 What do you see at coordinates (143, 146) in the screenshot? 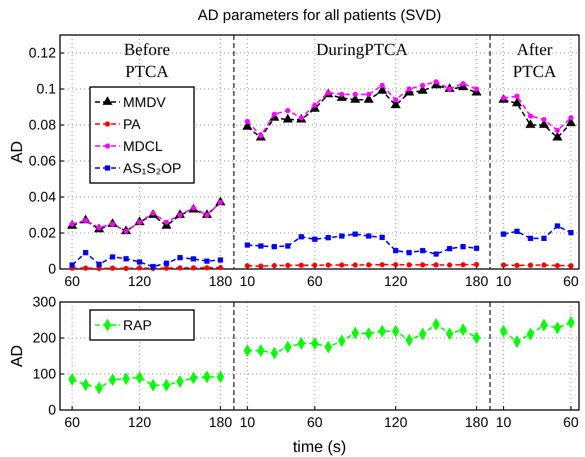
I see `legend-label: MDCL` at bounding box center [143, 146].